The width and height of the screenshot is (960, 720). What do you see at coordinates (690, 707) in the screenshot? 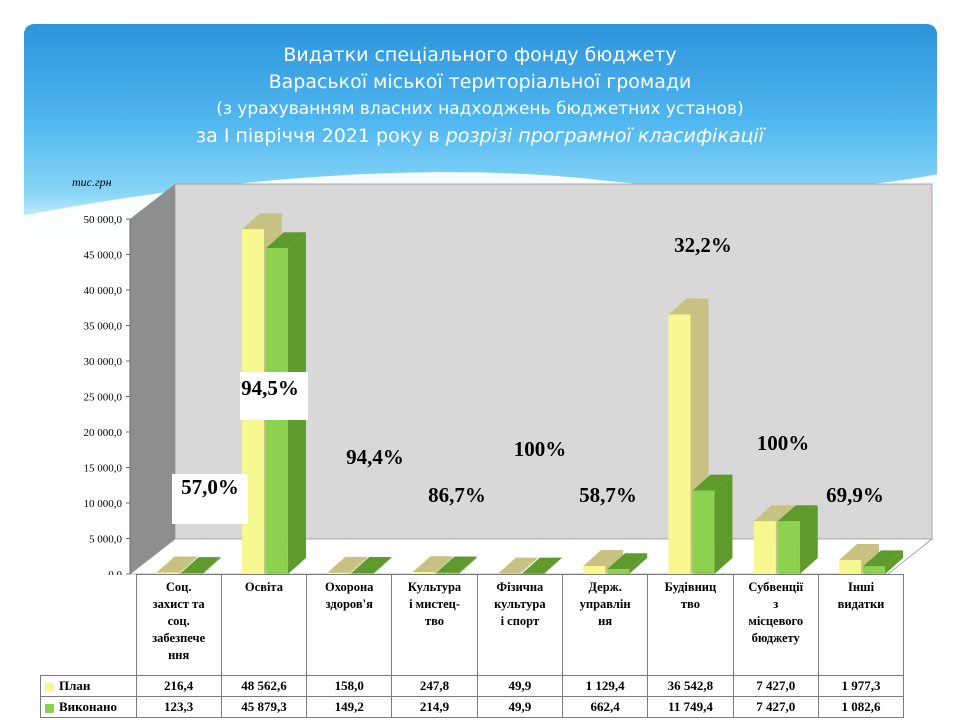
I see `table-cell: 11 749,4` at bounding box center [690, 707].